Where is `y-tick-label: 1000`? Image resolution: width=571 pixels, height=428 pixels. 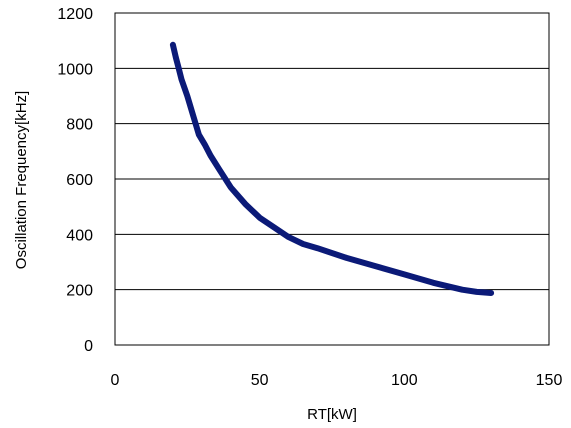
y-tick-label: 1000 is located at coordinates (75, 69).